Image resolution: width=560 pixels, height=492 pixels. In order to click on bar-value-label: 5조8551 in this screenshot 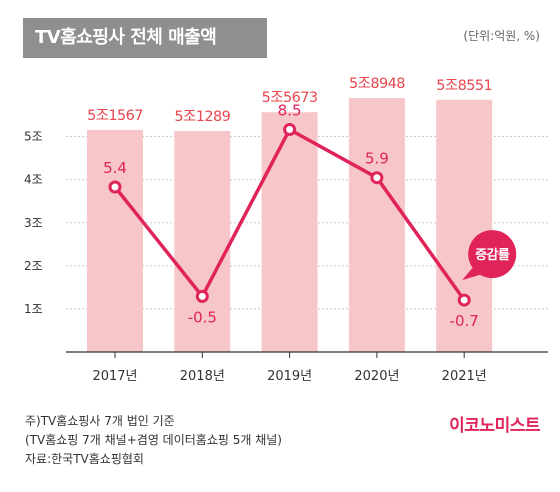, I will do `click(464, 86)`.